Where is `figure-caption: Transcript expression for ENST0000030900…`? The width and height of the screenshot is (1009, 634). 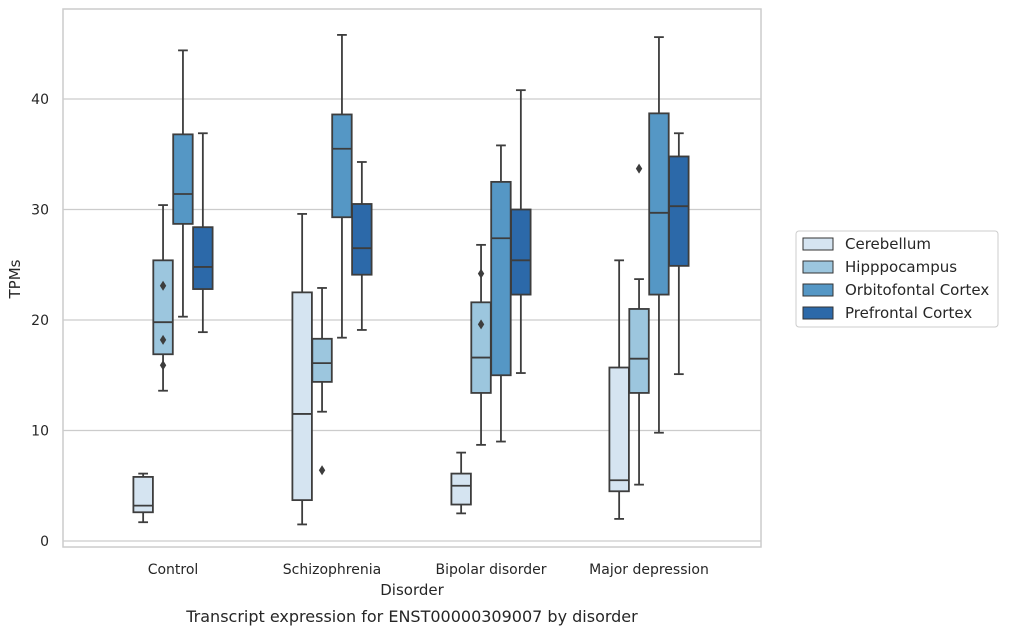 figure-caption: Transcript expression for ENST0000030900… is located at coordinates (411, 616).